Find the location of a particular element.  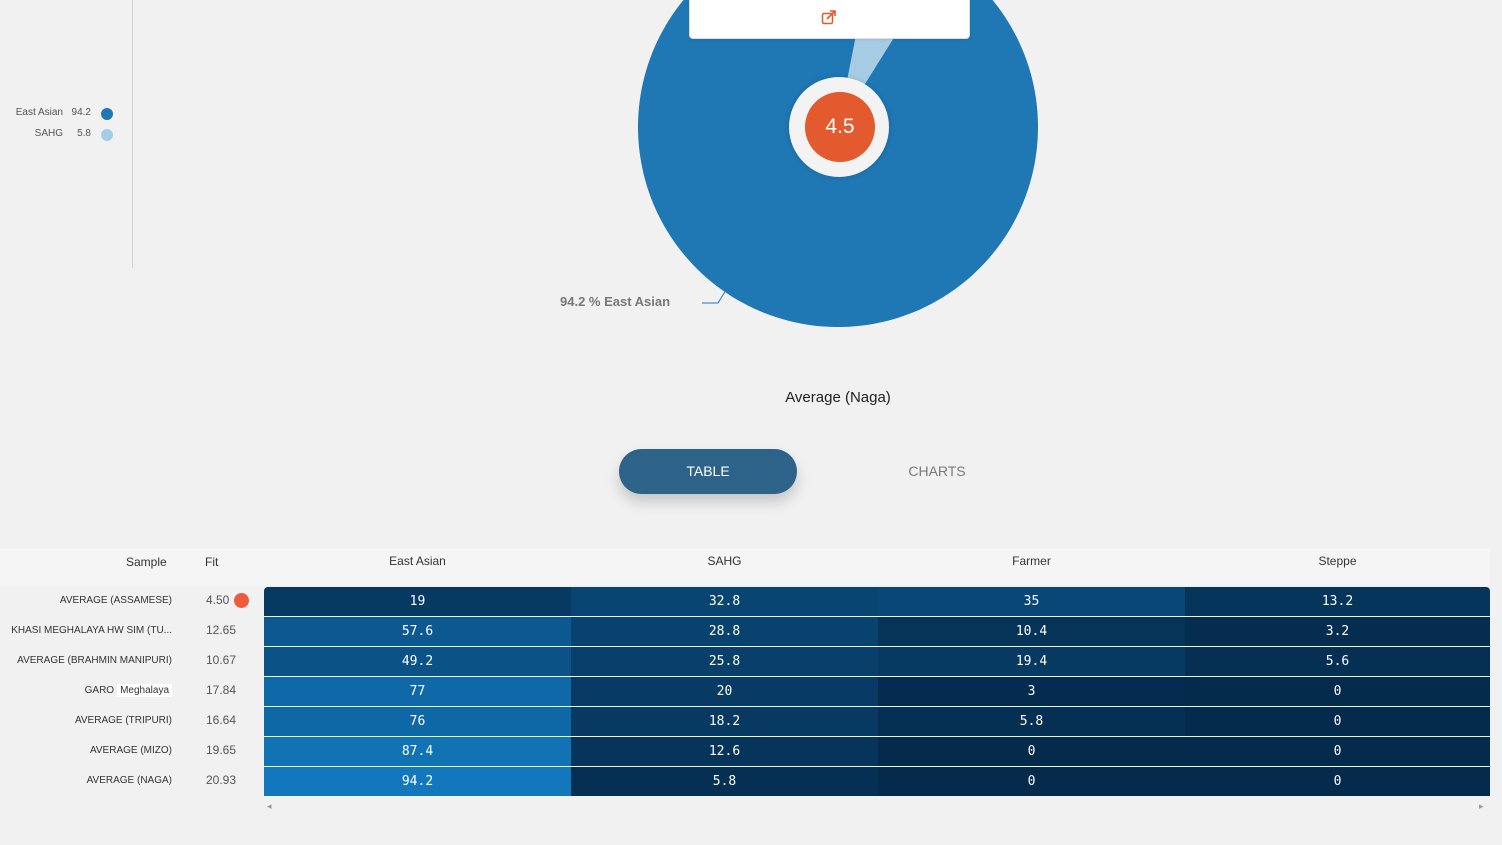

table-row-fit: 12.65 is located at coordinates (221, 630).